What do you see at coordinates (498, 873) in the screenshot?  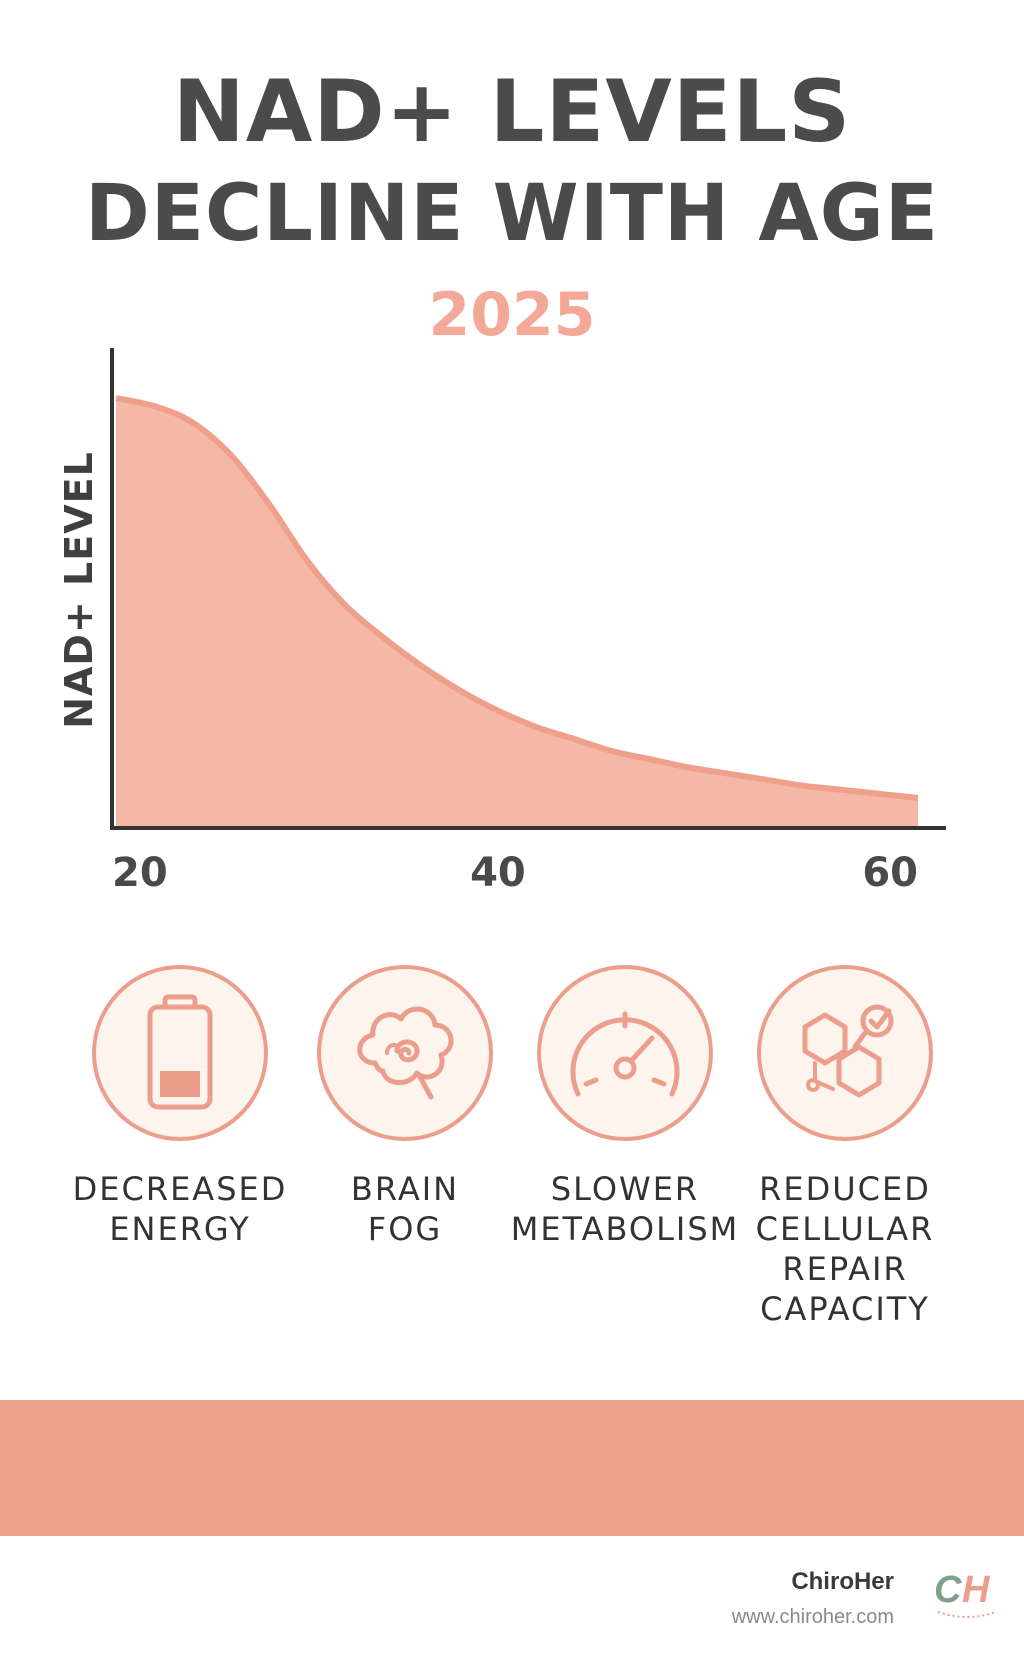 I see `x-tick-label-40: 40` at bounding box center [498, 873].